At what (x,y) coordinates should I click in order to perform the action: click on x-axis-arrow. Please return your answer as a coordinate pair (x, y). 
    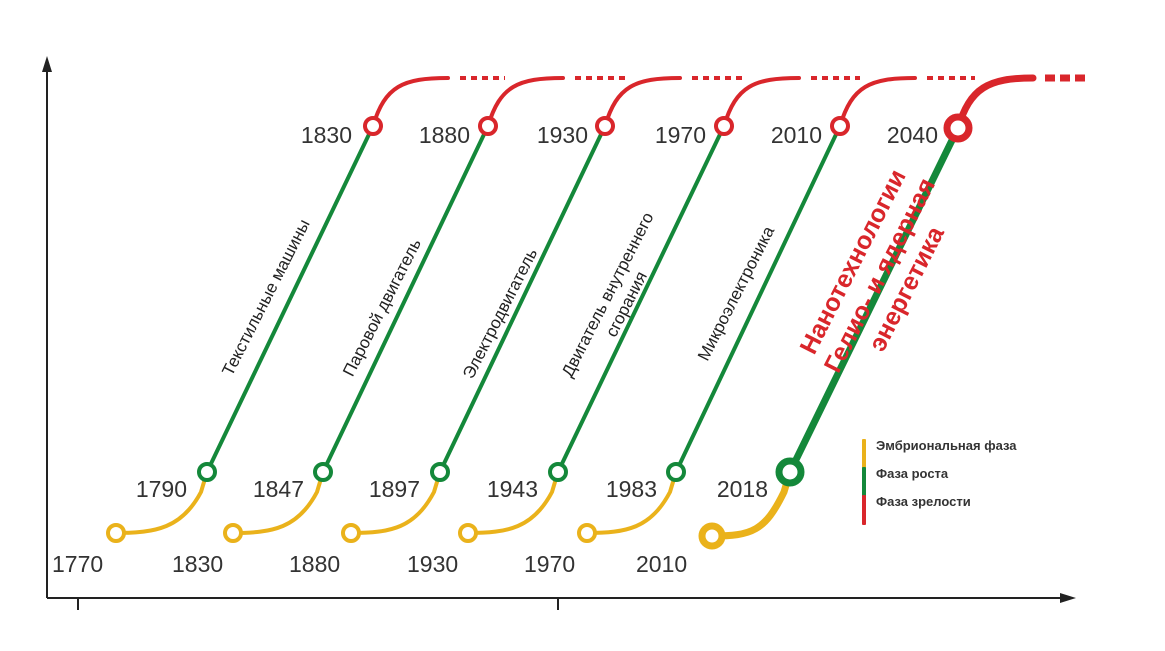
    Looking at the image, I should click on (1068, 598).